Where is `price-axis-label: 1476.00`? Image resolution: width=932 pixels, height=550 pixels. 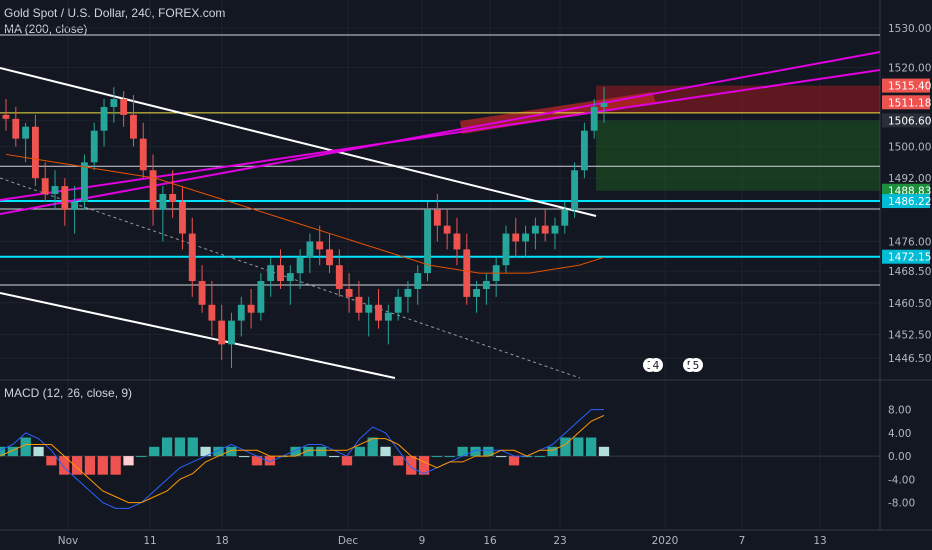
price-axis-label: 1476.00 is located at coordinates (909, 242).